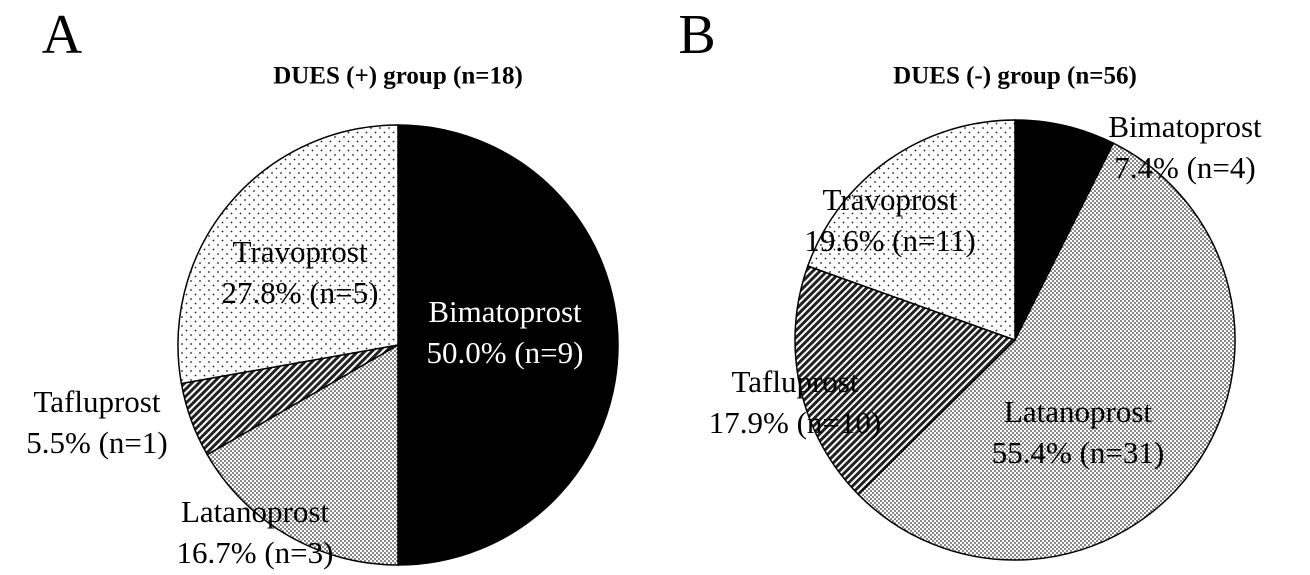  I want to click on panel-letter: B, so click(696, 35).